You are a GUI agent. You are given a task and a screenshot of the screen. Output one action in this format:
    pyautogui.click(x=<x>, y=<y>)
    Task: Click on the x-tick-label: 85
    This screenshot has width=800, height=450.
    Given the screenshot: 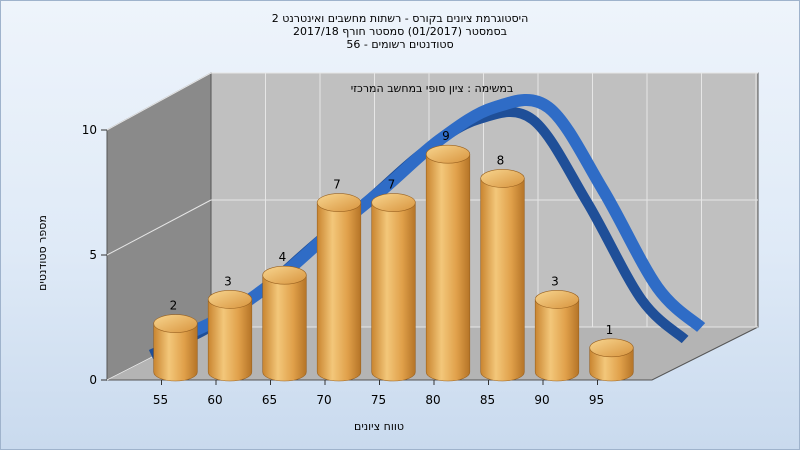 What is the action you would take?
    pyautogui.click(x=487, y=400)
    